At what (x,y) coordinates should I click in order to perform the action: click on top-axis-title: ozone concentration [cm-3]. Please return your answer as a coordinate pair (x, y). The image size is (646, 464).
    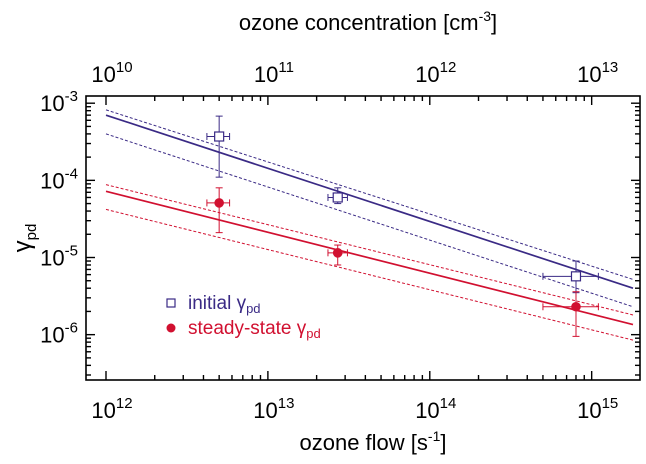
    Looking at the image, I should click on (368, 21).